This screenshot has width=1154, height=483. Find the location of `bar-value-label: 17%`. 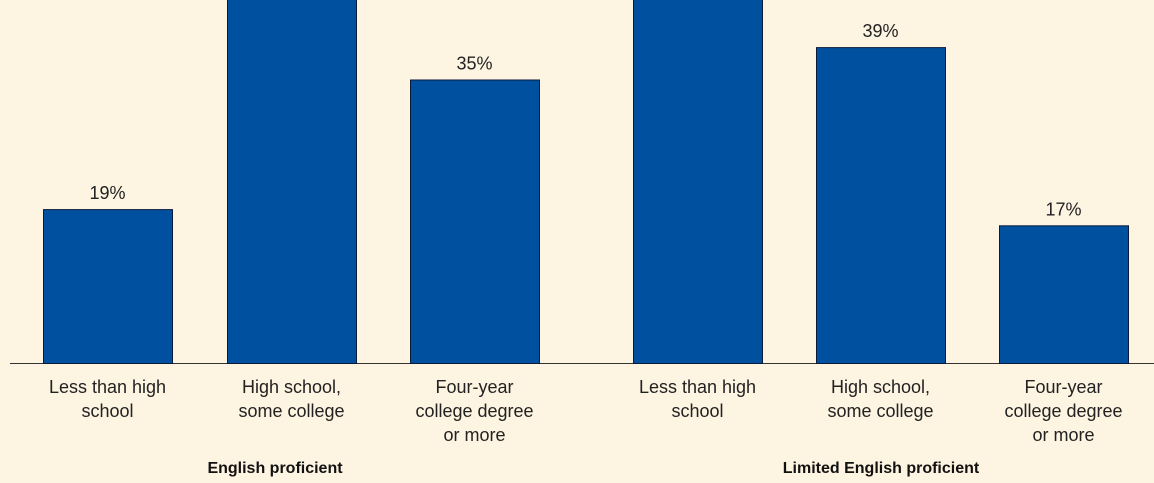

bar-value-label: 17% is located at coordinates (1063, 209).